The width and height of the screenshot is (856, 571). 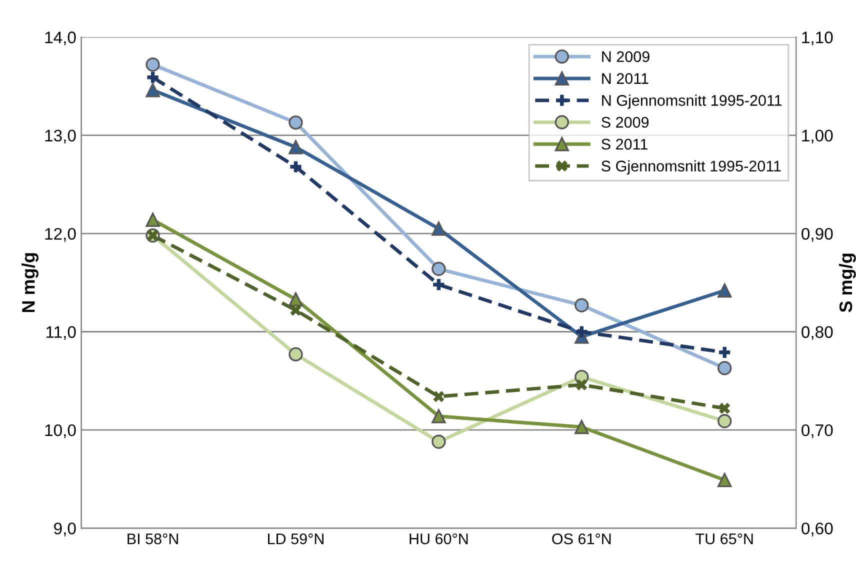 I want to click on y2-axis-title: S mg/g, so click(x=847, y=283).